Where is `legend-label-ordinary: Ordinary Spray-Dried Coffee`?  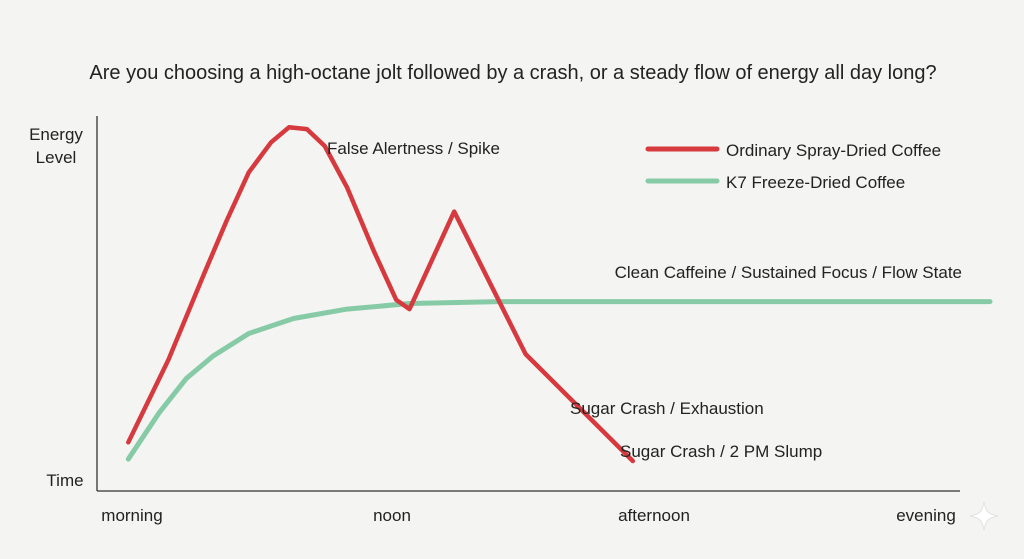
legend-label-ordinary: Ordinary Spray-Dried Coffee is located at coordinates (833, 150).